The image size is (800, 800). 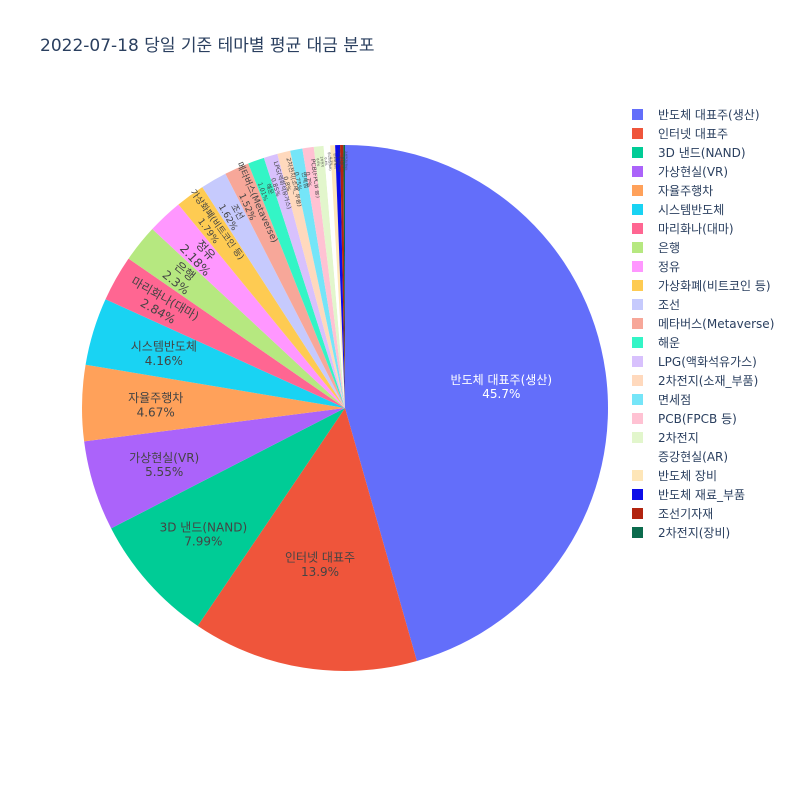 What do you see at coordinates (703, 342) in the screenshot?
I see `legend-item: 해운` at bounding box center [703, 342].